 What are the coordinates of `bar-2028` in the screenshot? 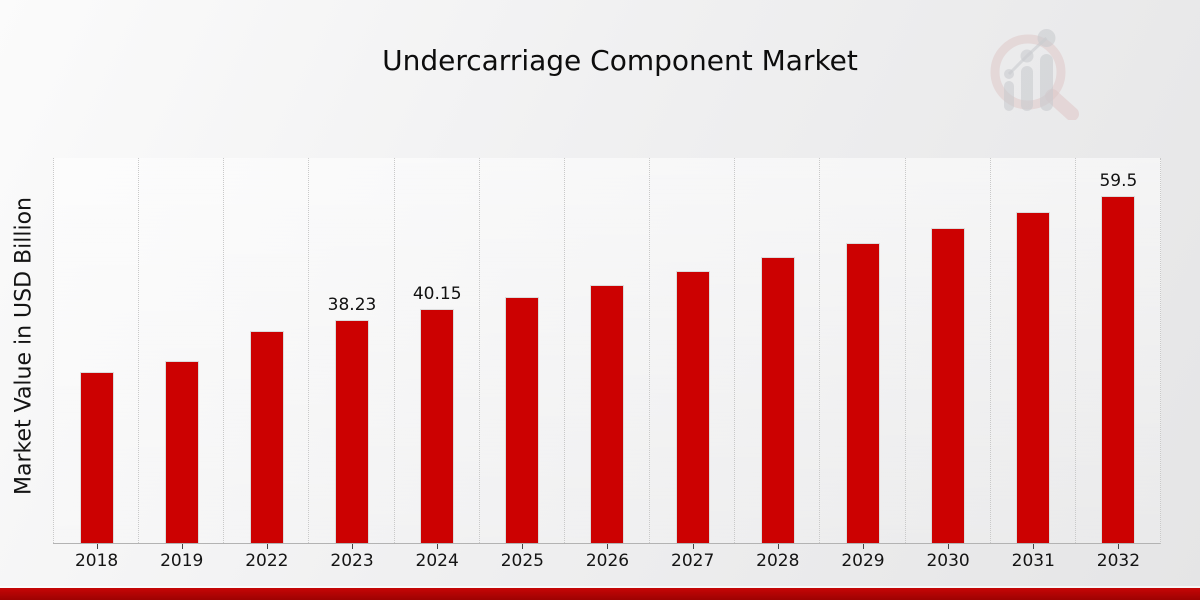 It's located at (777, 400).